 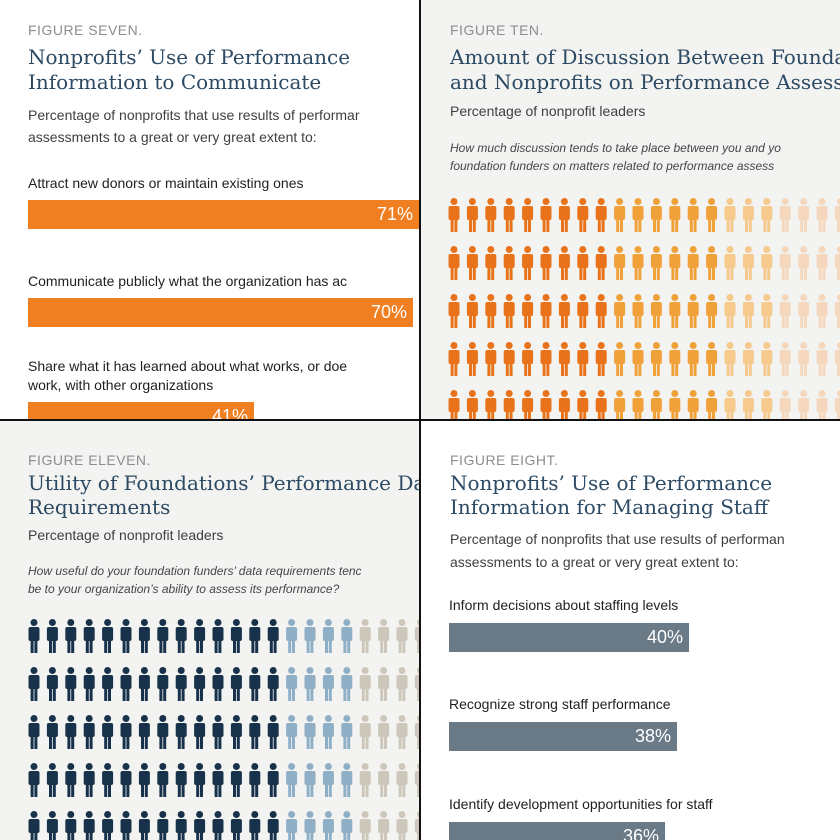 I want to click on figure-ten-title-line2: and Nonprofits on Performance Assessn, so click(x=645, y=82).